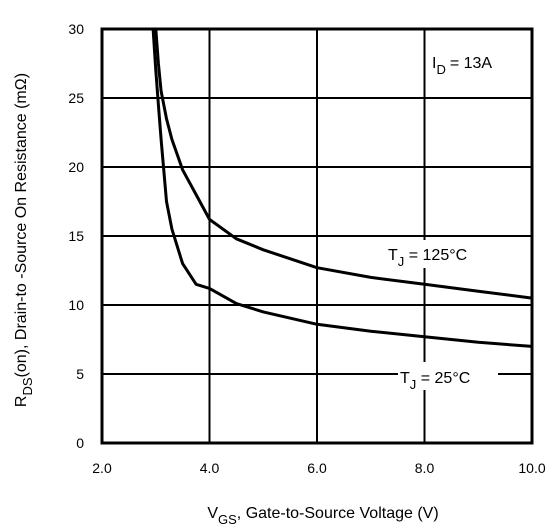 The width and height of the screenshot is (555, 531). Describe the element at coordinates (401, 261) in the screenshot. I see `series-label-125-subscript: J` at that location.